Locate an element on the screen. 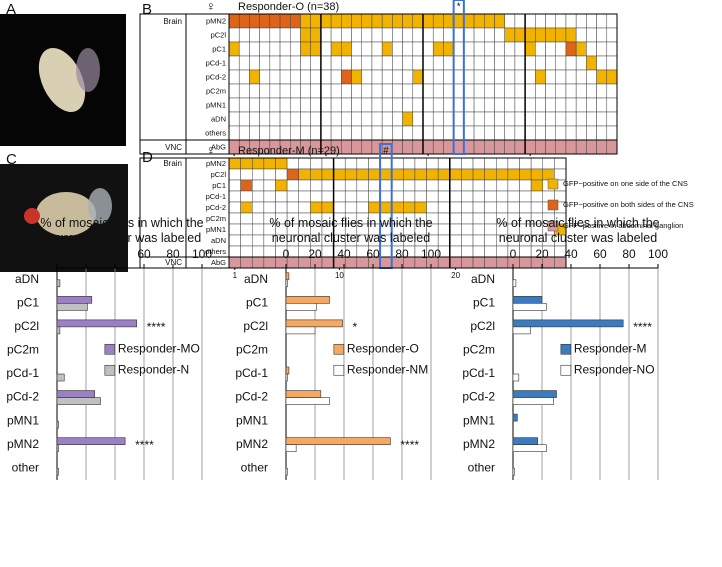 This screenshot has width=722, height=567. panel-label: E is located at coordinates (15, 214).